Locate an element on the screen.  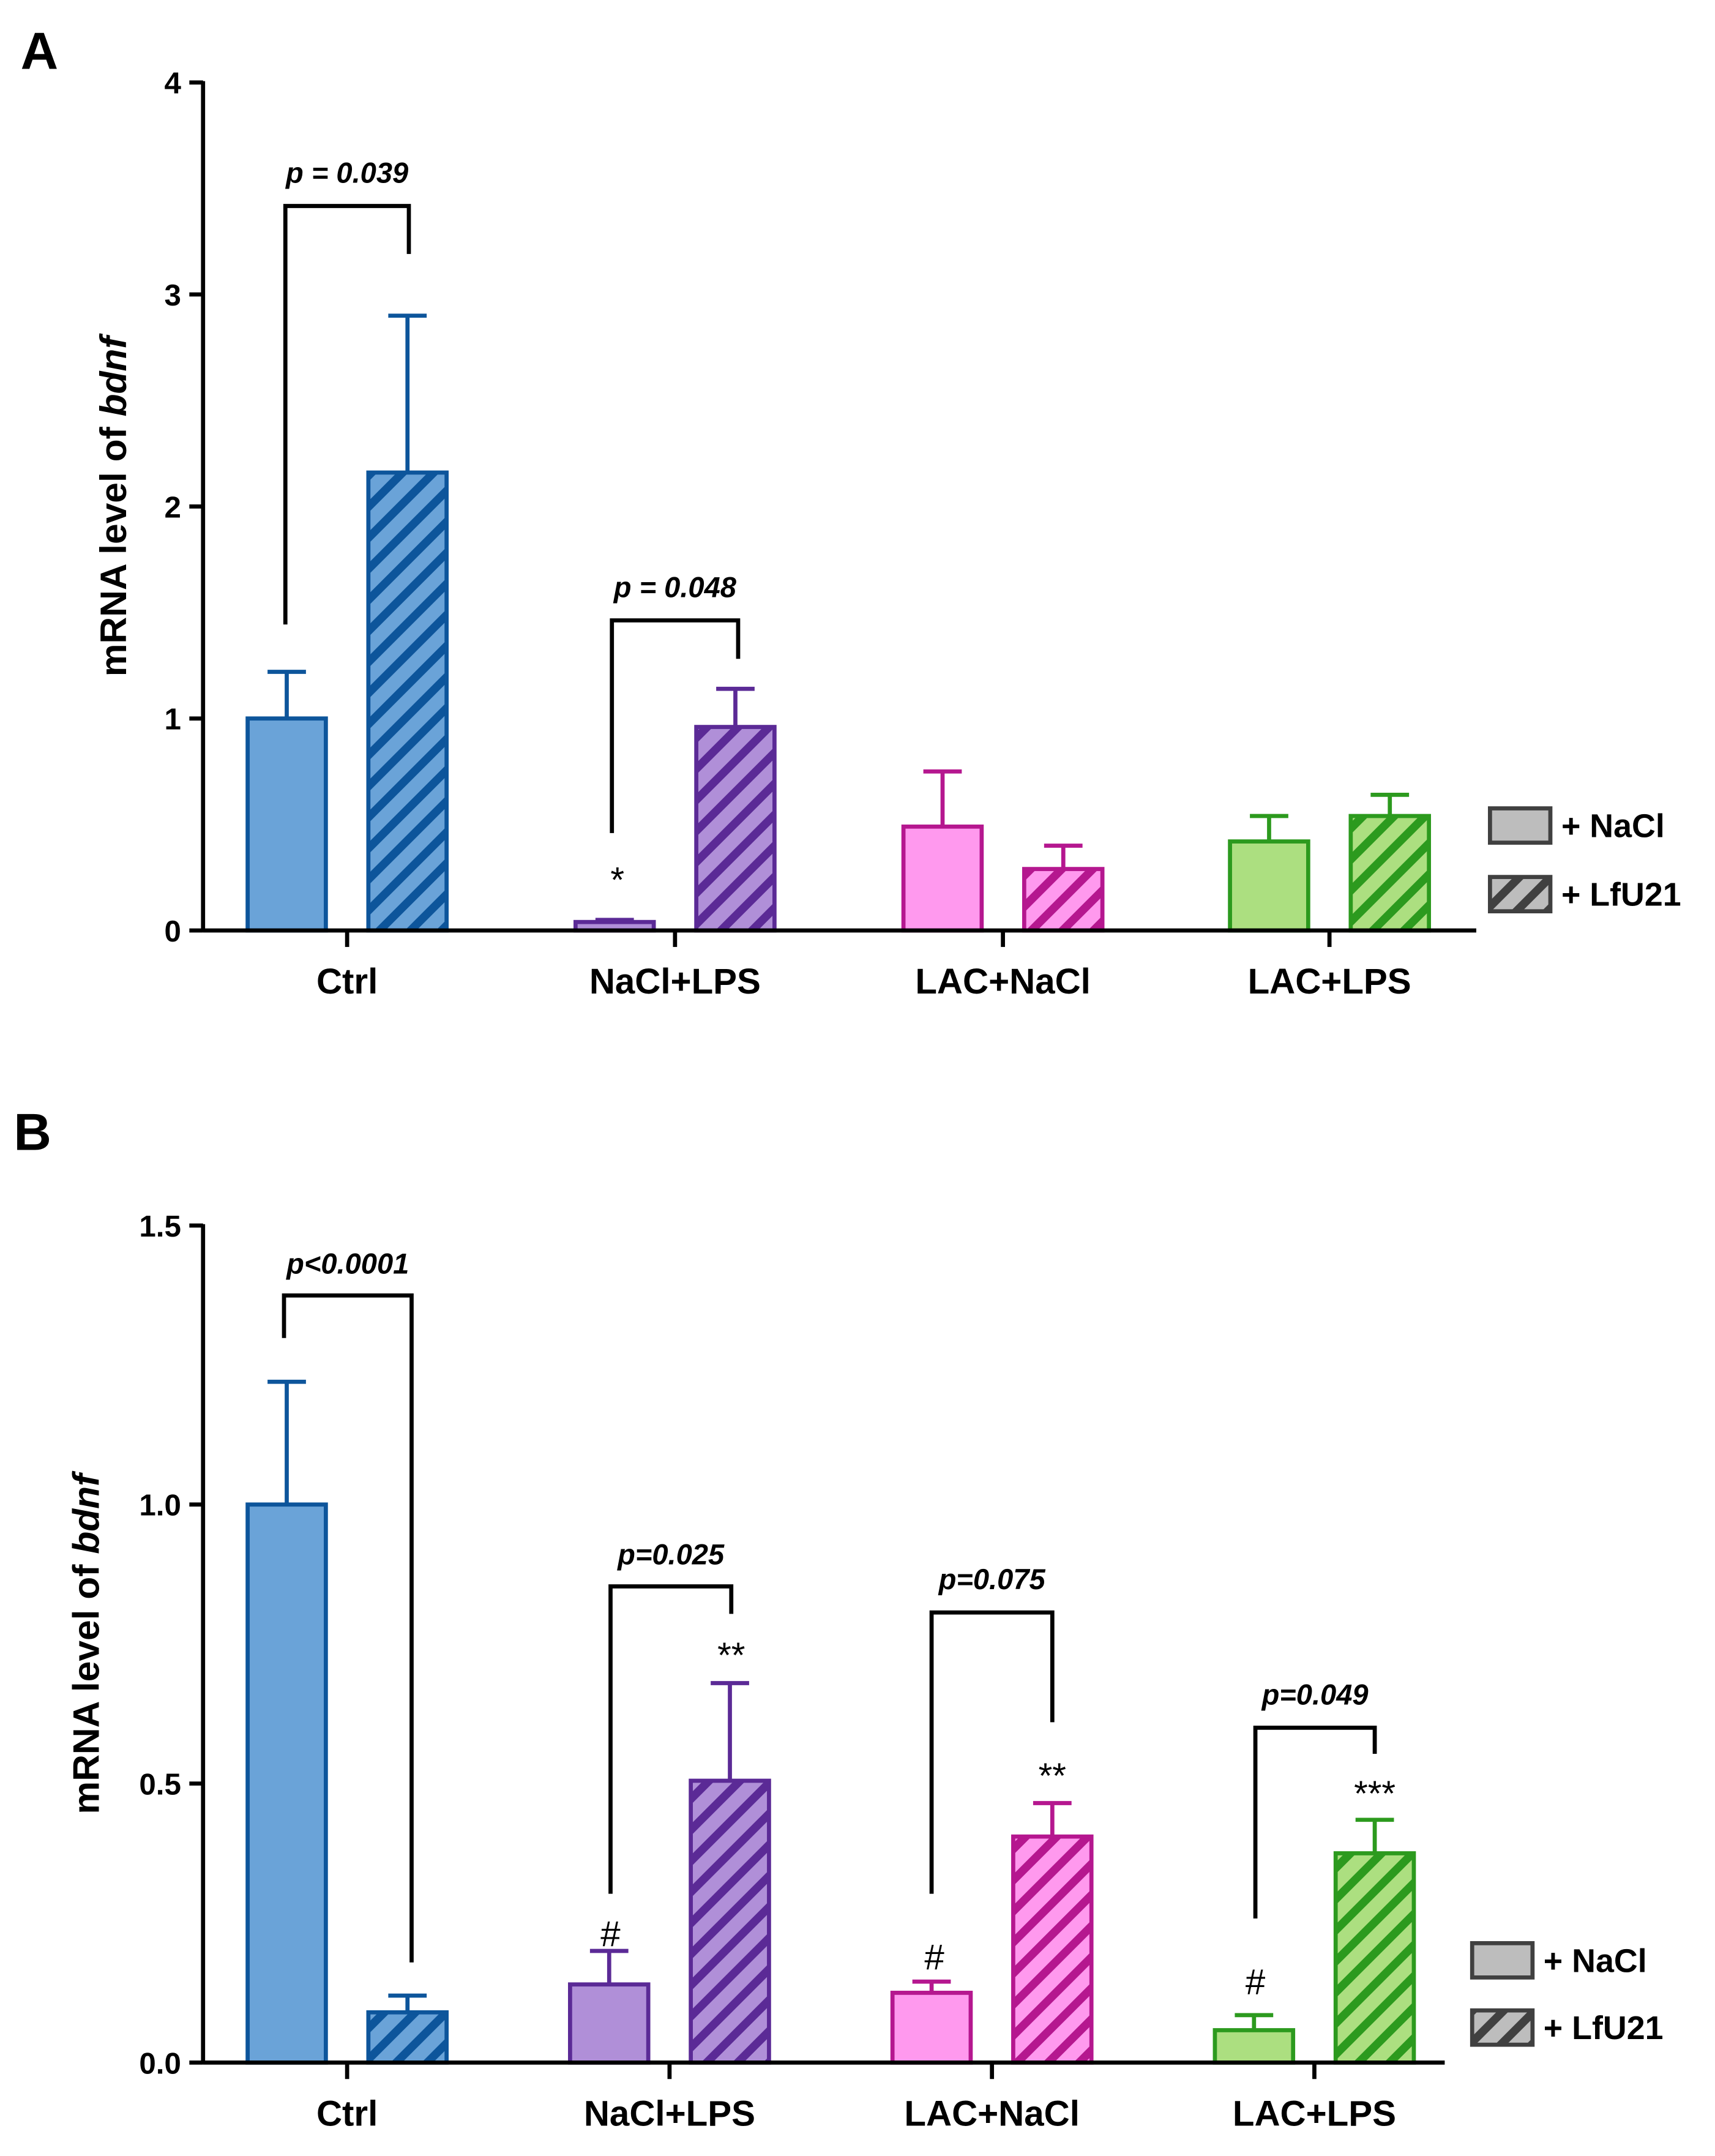
y-tick-label: 1 is located at coordinates (172, 720).